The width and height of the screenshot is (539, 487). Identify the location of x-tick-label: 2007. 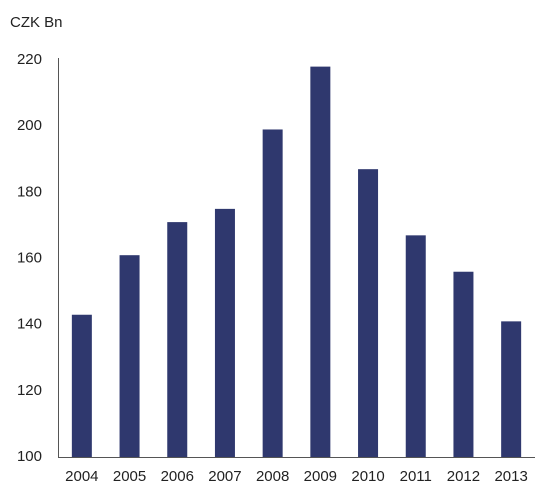
(224, 476).